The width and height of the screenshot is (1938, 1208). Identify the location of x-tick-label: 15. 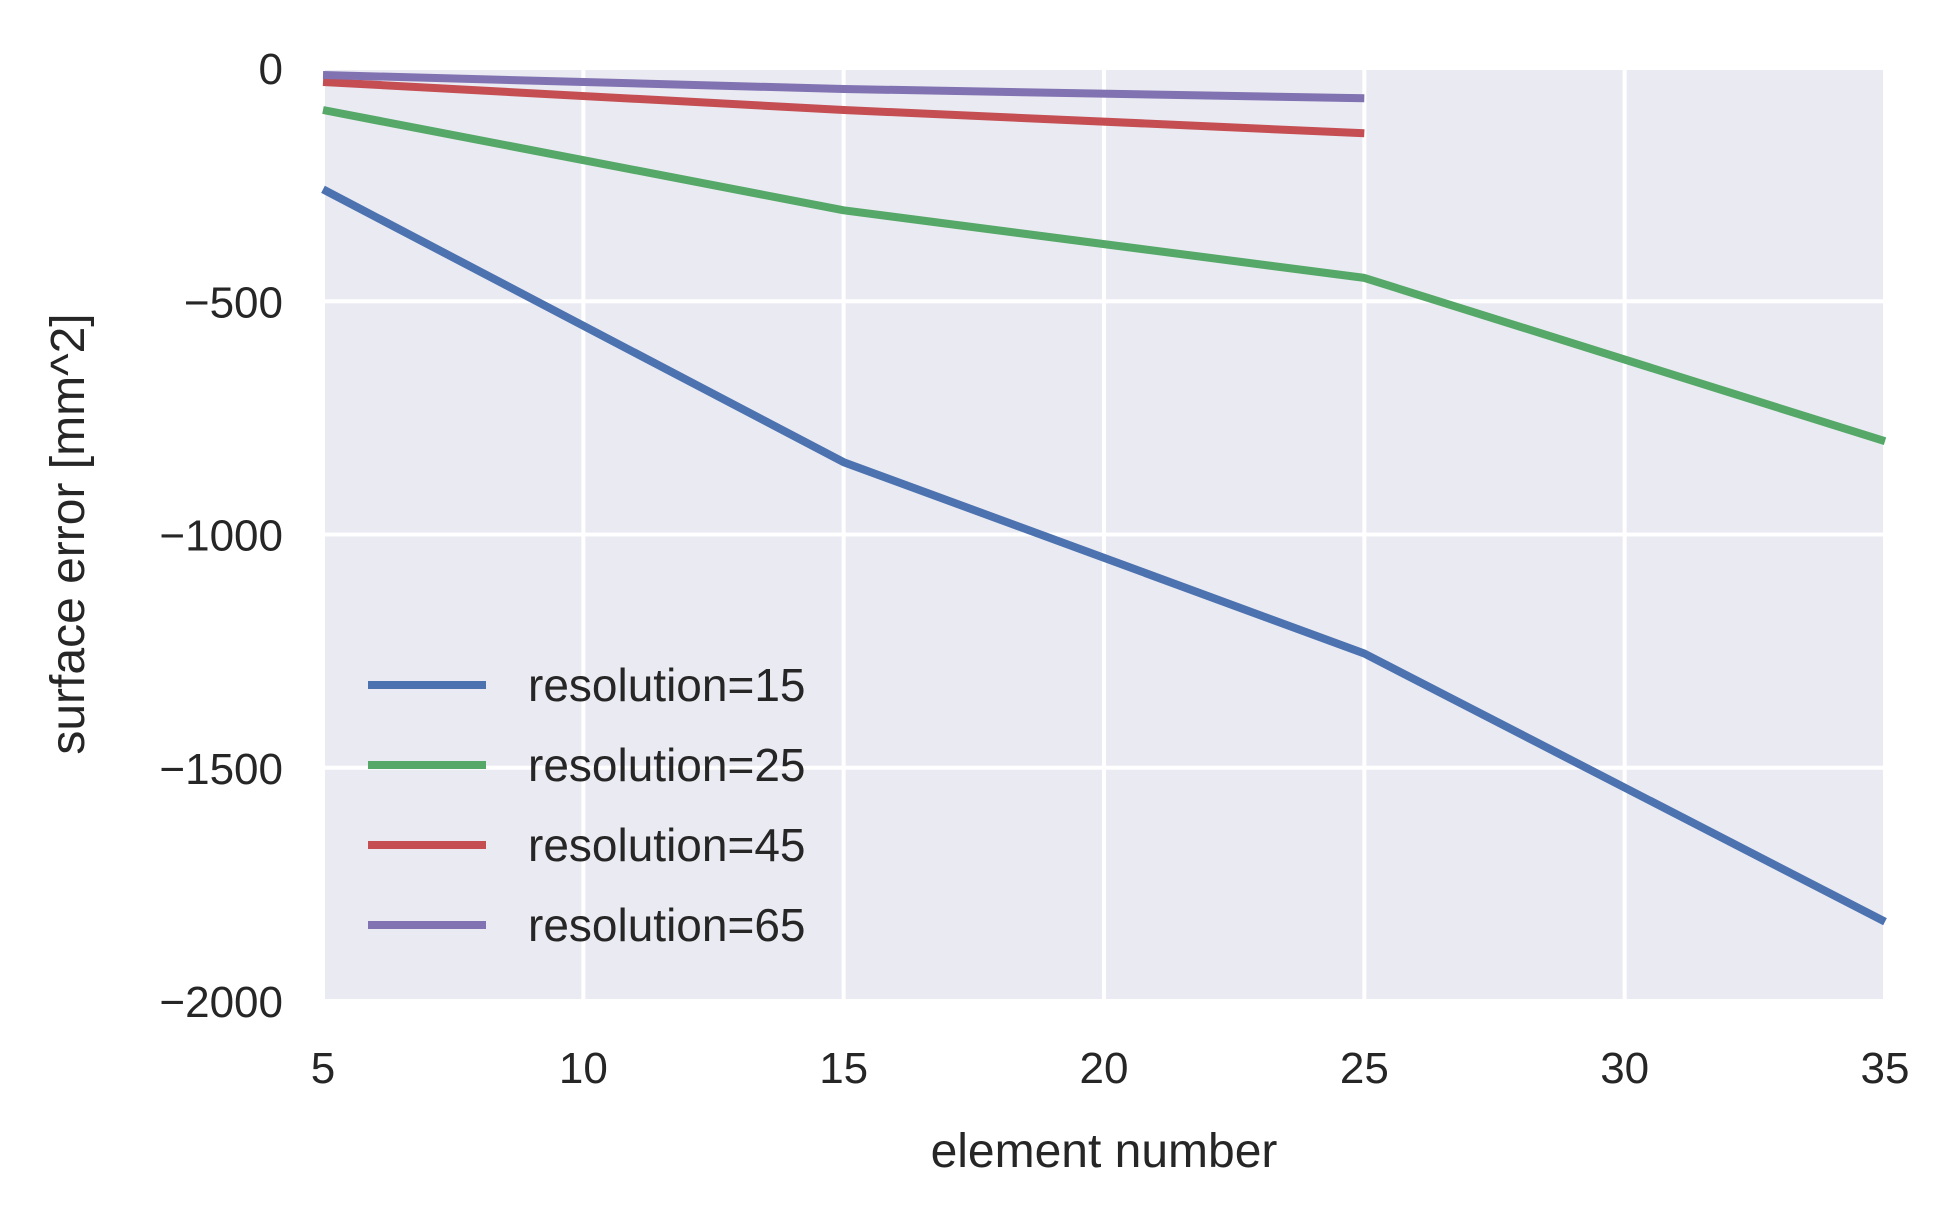
(843, 1068).